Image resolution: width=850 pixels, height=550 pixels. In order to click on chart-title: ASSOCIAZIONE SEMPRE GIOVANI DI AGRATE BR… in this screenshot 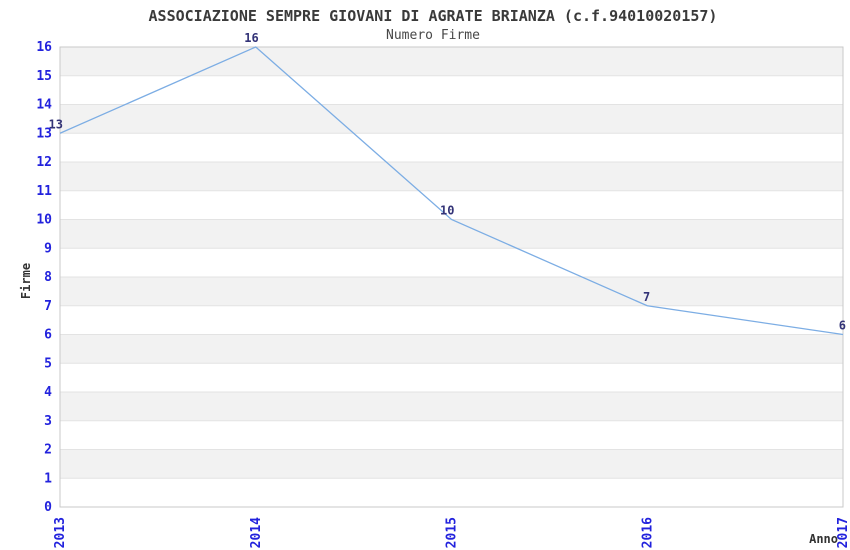, I will do `click(433, 16)`.